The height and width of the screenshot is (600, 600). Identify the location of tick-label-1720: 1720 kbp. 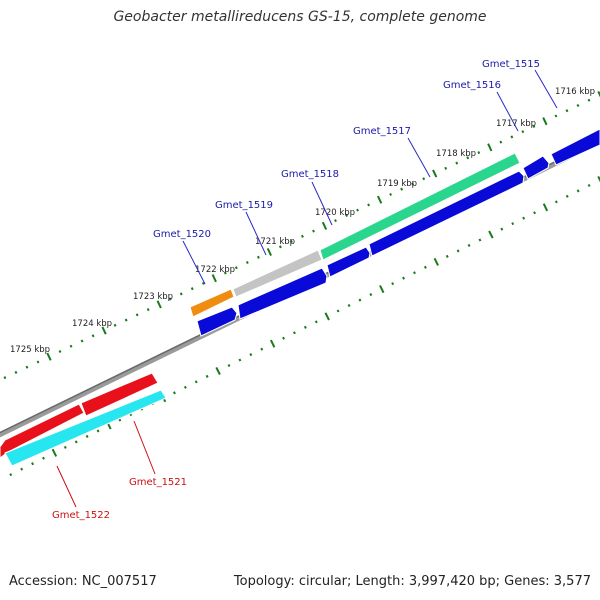
(335, 213).